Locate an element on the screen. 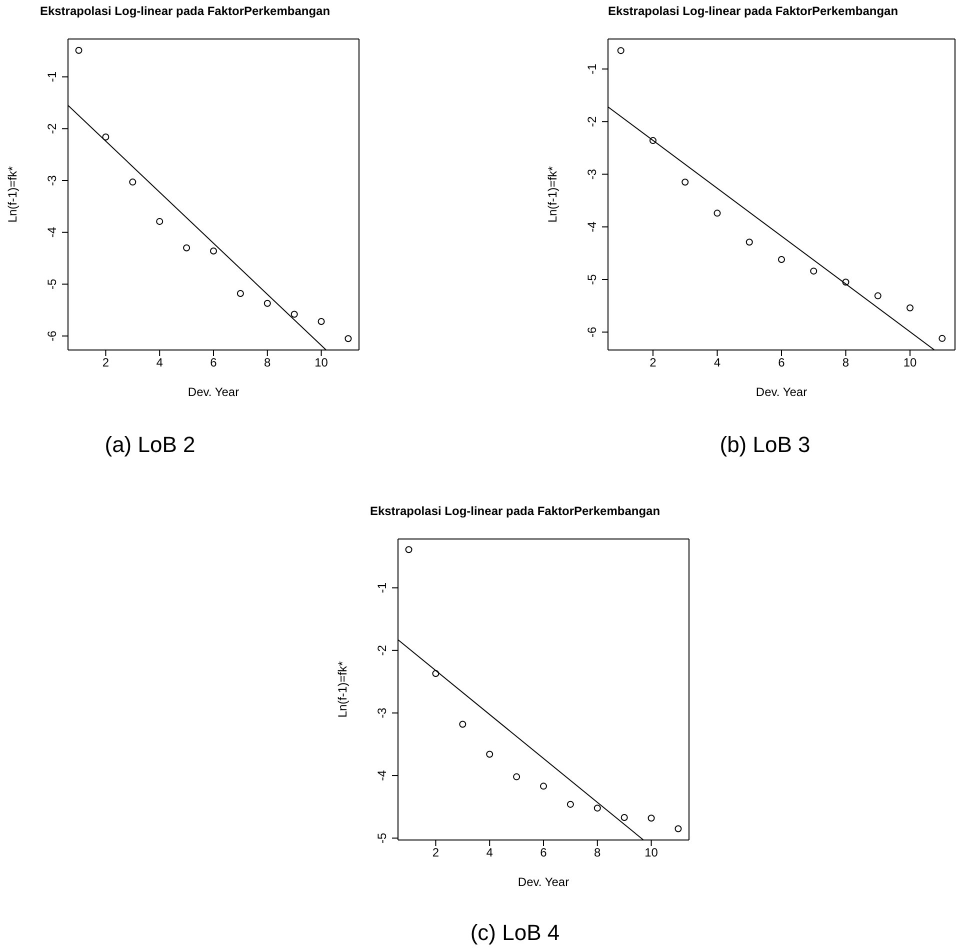 The width and height of the screenshot is (966, 951). text: (b) LoB 3 is located at coordinates (765, 445).